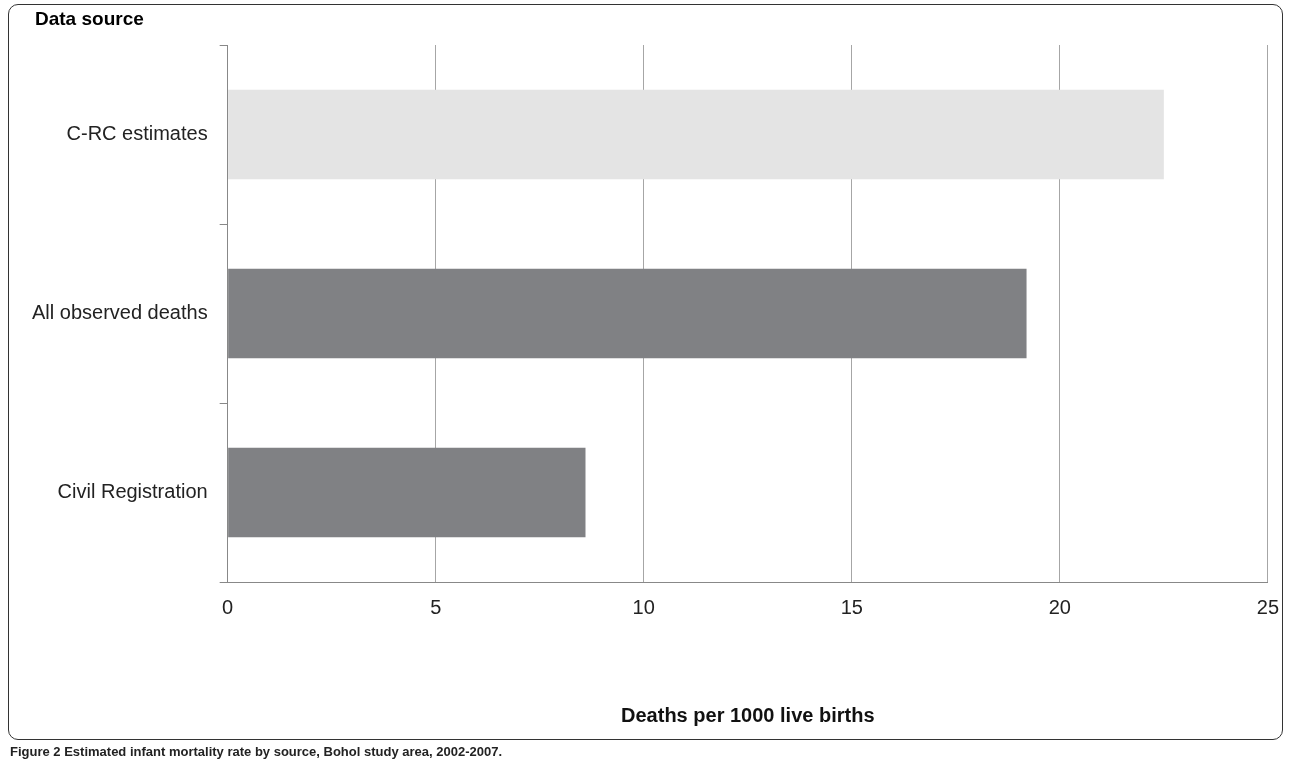 The width and height of the screenshot is (1293, 770). I want to click on x-tick-label: 0, so click(228, 606).